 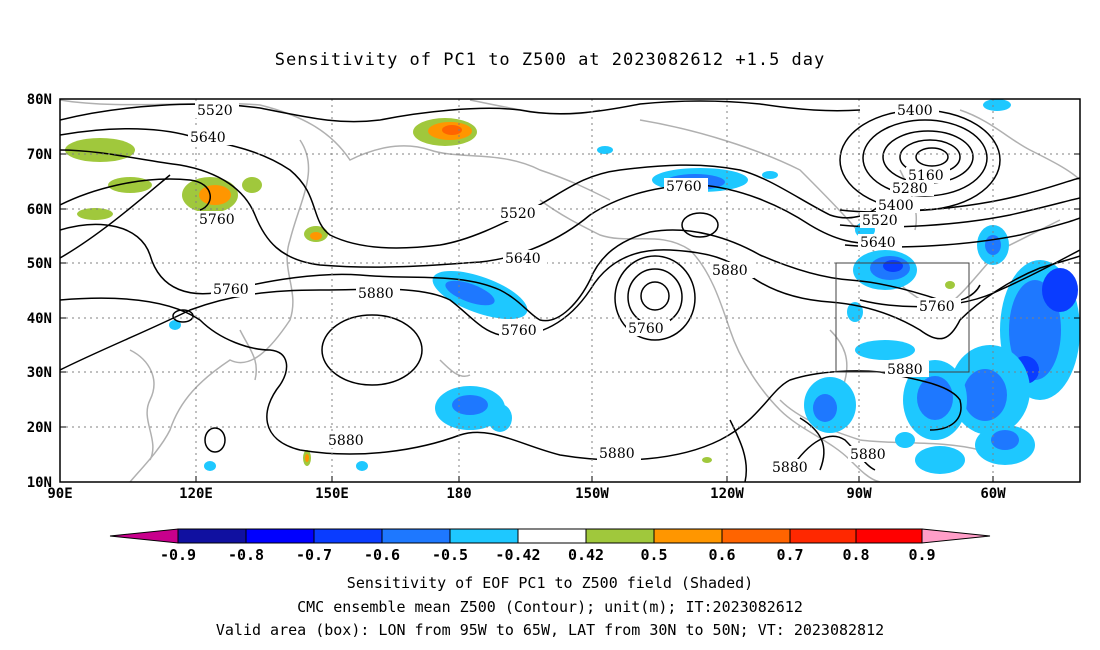 I want to click on colorbar-label: 0.6, so click(x=721, y=555).